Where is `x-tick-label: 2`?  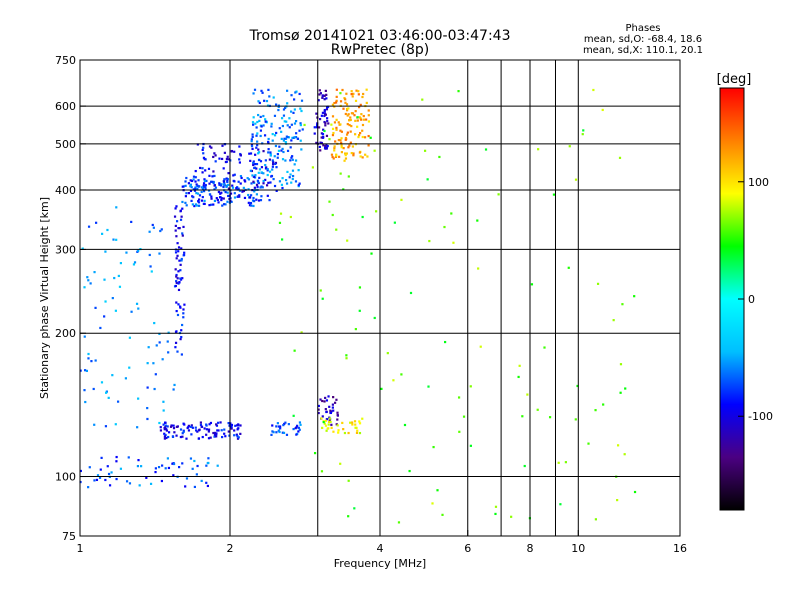
x-tick-label: 2 is located at coordinates (230, 548).